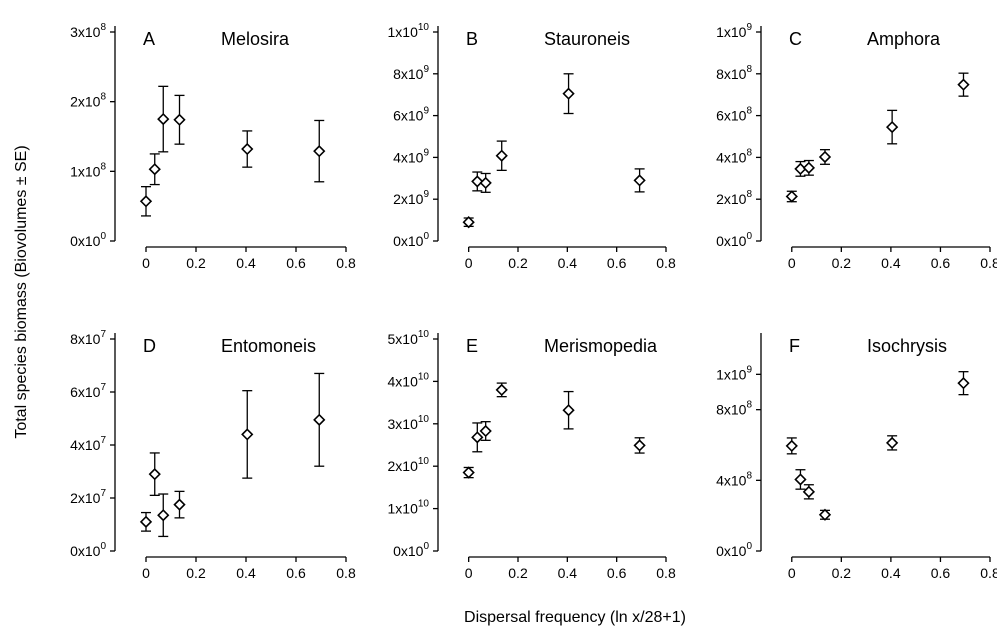  I want to click on y-tick-label: 3x10¹⁰, so click(409, 423).